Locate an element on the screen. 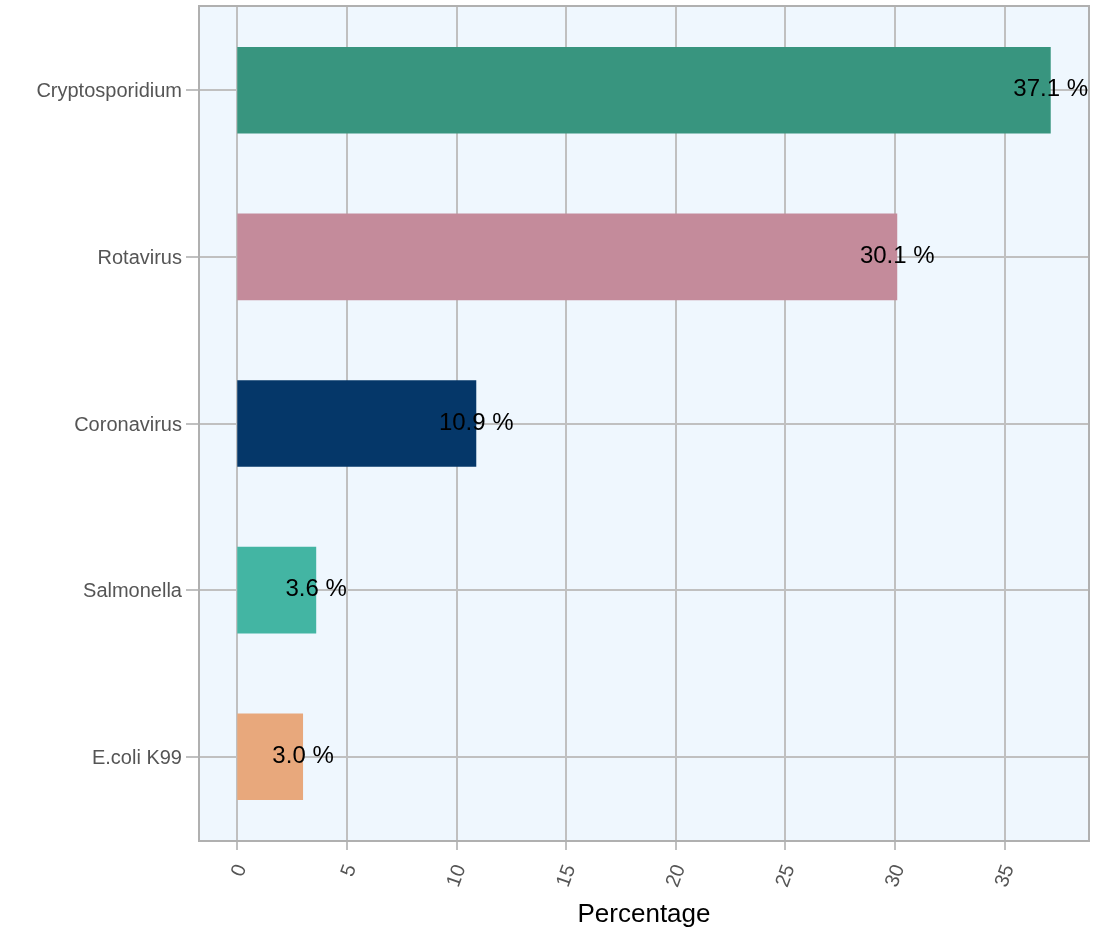 This screenshot has width=1095, height=940. x-tick-label: 15 is located at coordinates (565, 875).